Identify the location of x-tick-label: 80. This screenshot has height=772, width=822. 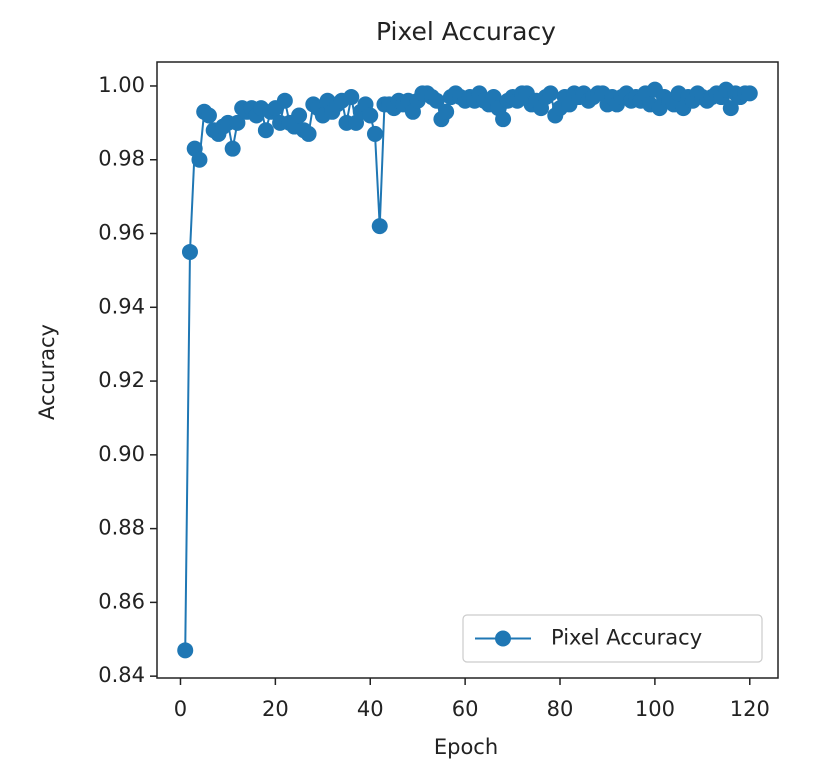
(560, 709).